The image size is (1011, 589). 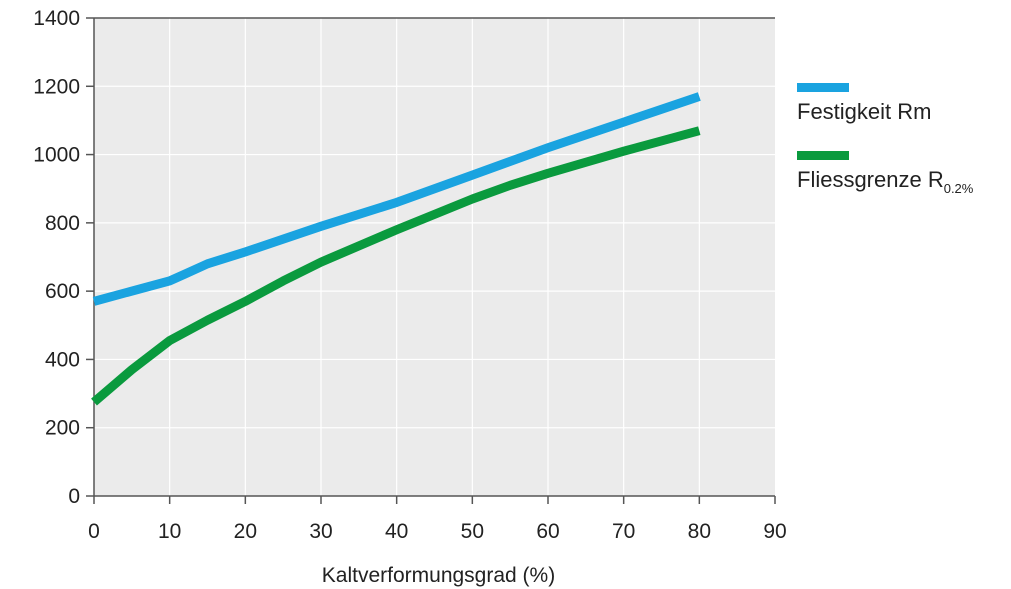 I want to click on x-axis-tick-labels: 0 10 20 30 40 50 60 70 80 90, so click(x=437, y=531).